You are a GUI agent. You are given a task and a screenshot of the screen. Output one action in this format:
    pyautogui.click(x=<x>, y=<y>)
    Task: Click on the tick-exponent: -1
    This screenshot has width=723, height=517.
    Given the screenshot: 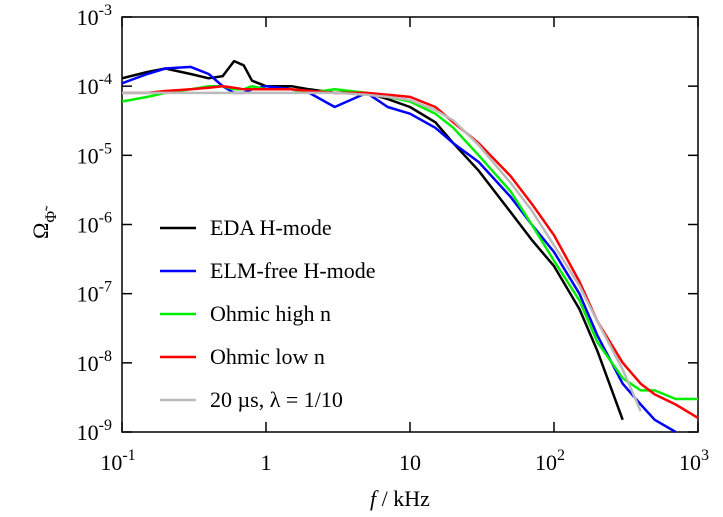 What is the action you would take?
    pyautogui.click(x=128, y=455)
    